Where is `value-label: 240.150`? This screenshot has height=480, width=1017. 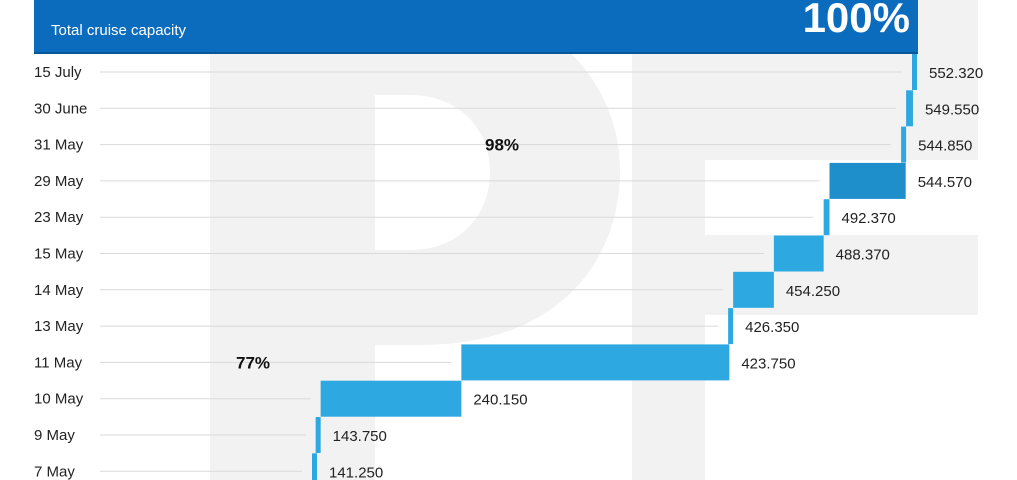
value-label: 240.150 is located at coordinates (500, 400).